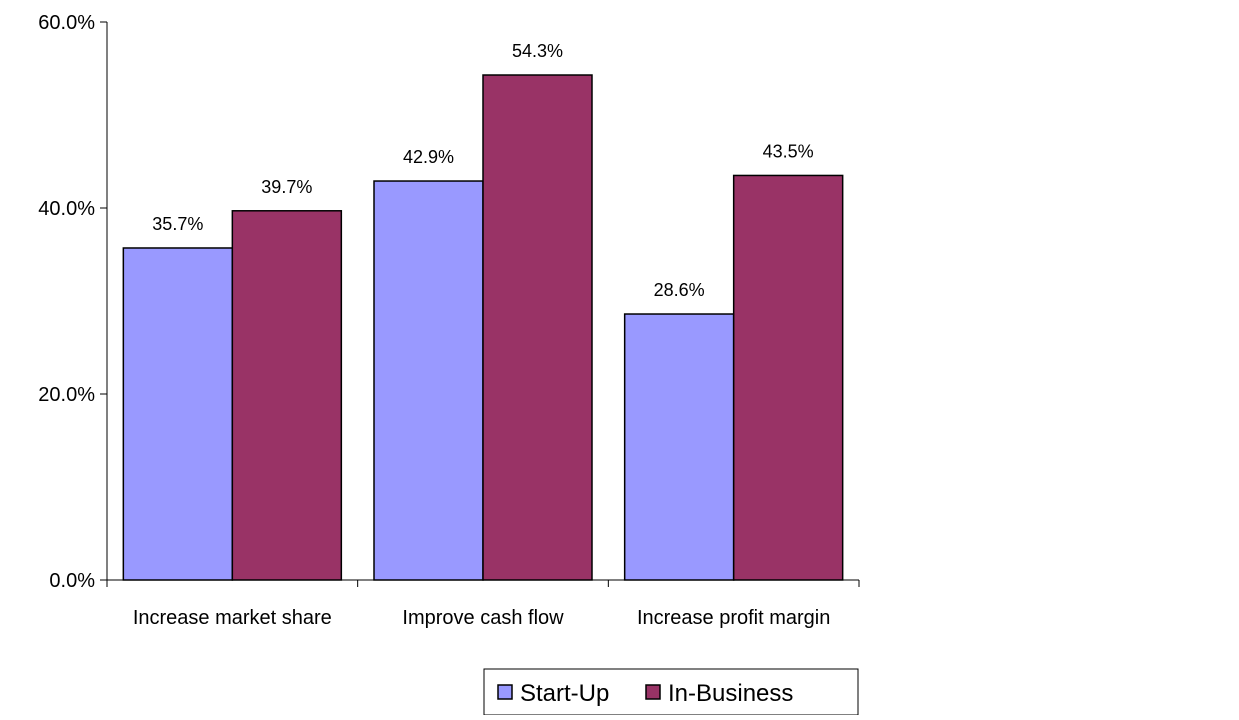  Describe the element at coordinates (72, 581) in the screenshot. I see `y-tick-label: 0.0%` at that location.